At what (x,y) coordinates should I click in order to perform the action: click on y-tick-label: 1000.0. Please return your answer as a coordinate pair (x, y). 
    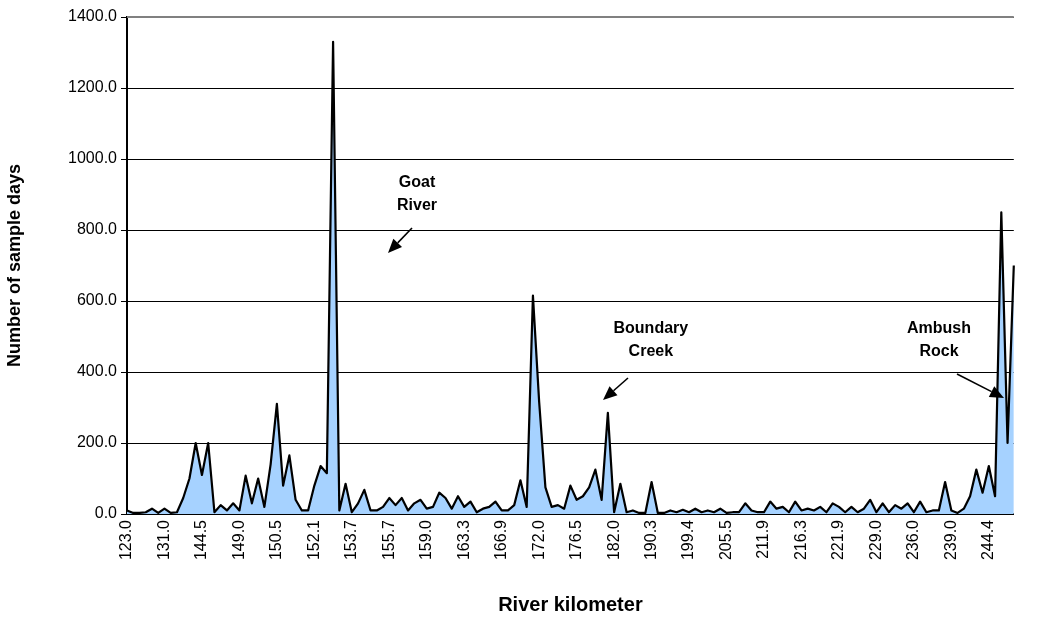
    Looking at the image, I should click on (93, 158).